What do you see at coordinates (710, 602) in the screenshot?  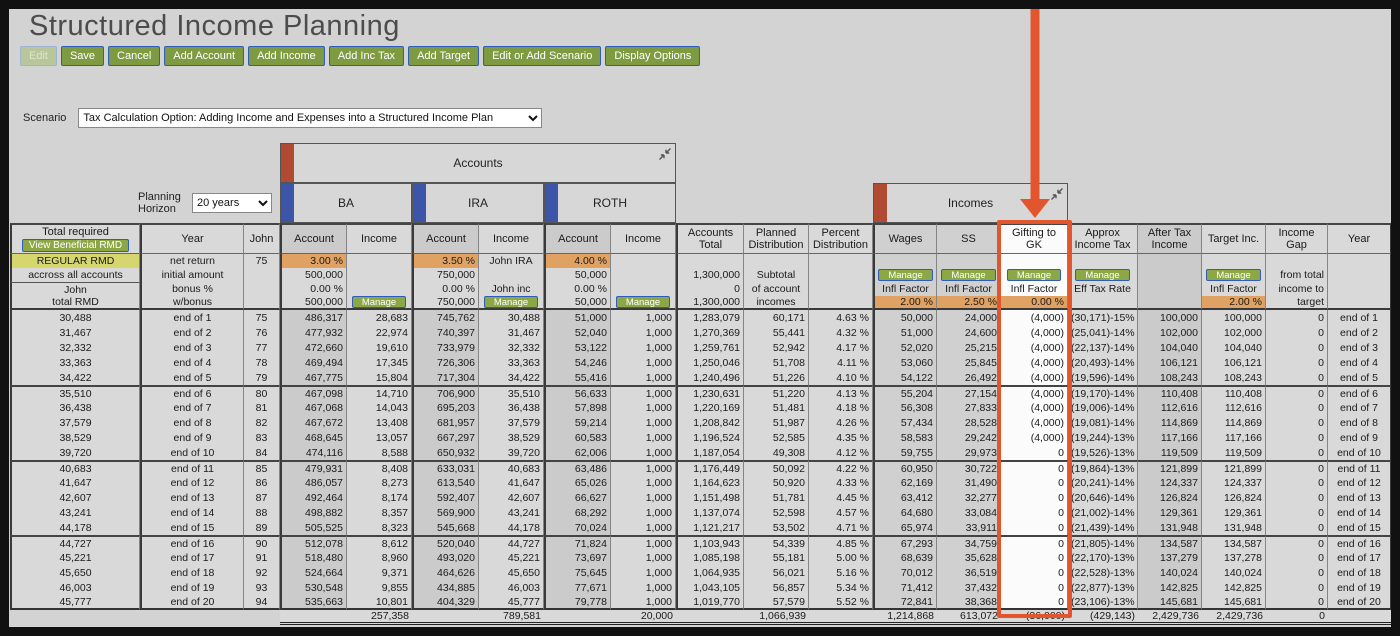 I see `cell-acct-total: 1,019,770` at bounding box center [710, 602].